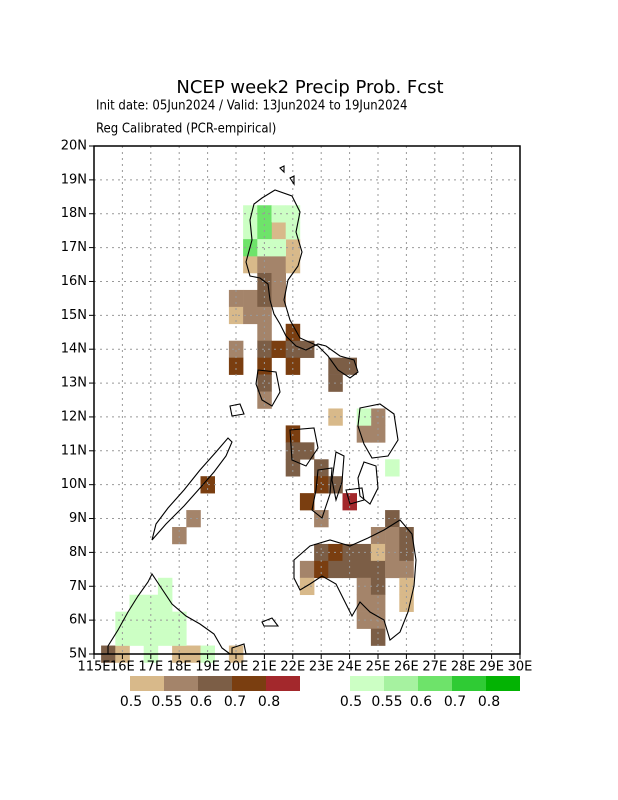 The image size is (618, 800). Describe the element at coordinates (78, 518) in the screenshot. I see `y-tick-label: 9N` at that location.